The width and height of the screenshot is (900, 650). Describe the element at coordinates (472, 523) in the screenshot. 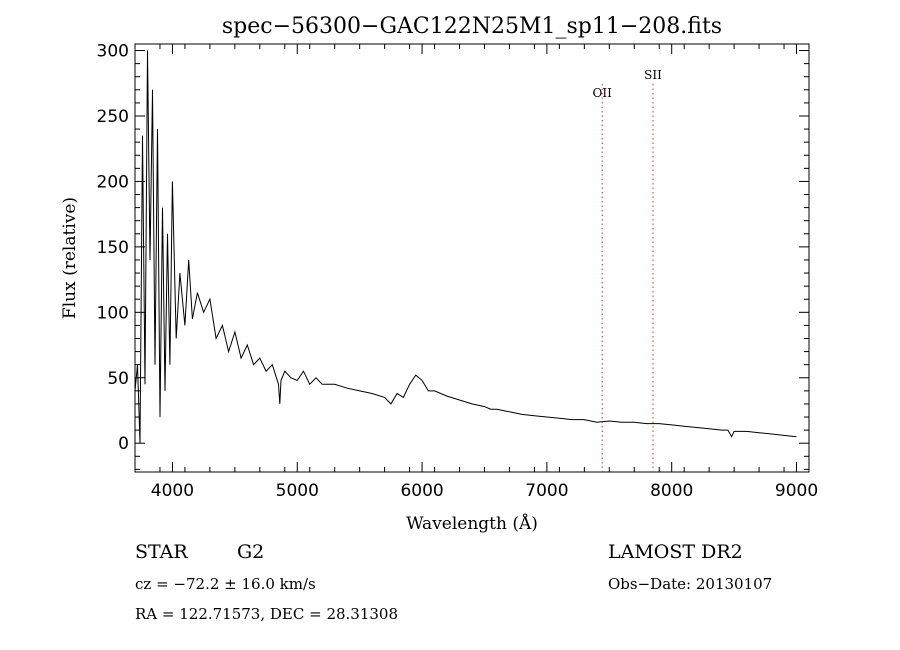

I see `x-axis-label: Wavelength (Å)` at that location.